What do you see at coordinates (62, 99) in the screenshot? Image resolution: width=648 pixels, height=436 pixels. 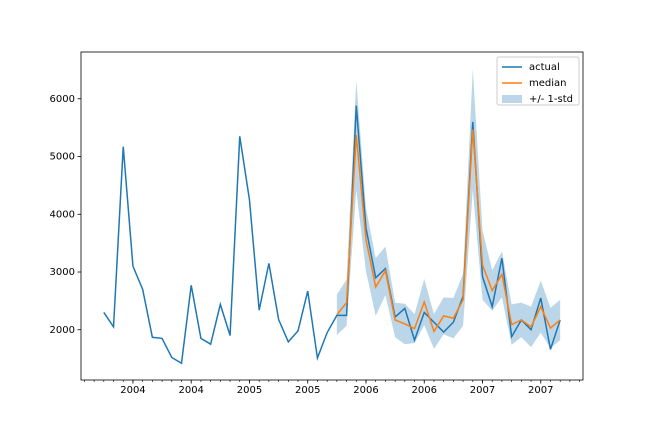 I see `y-tick-label: 6000` at bounding box center [62, 99].